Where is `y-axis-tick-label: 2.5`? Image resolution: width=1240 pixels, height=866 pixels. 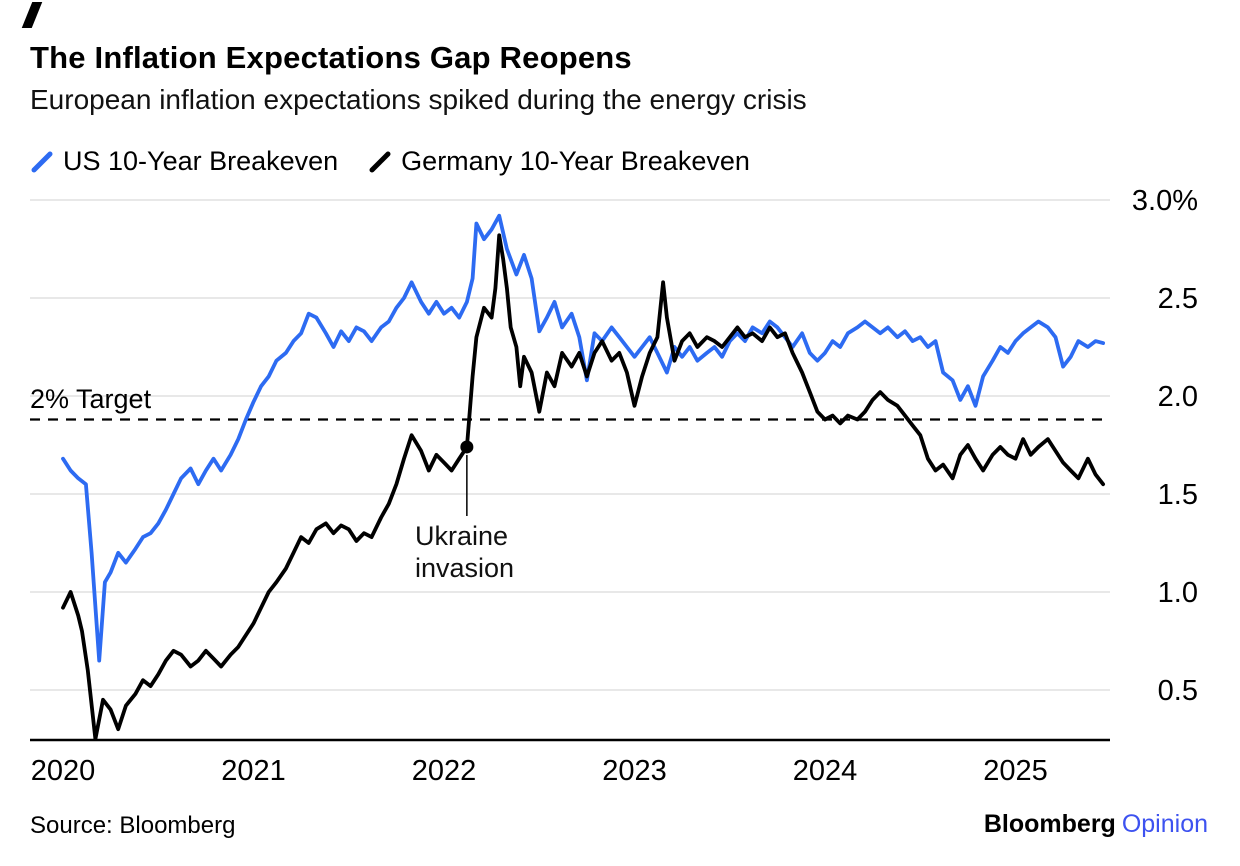
y-axis-tick-label: 2.5 is located at coordinates (1178, 299).